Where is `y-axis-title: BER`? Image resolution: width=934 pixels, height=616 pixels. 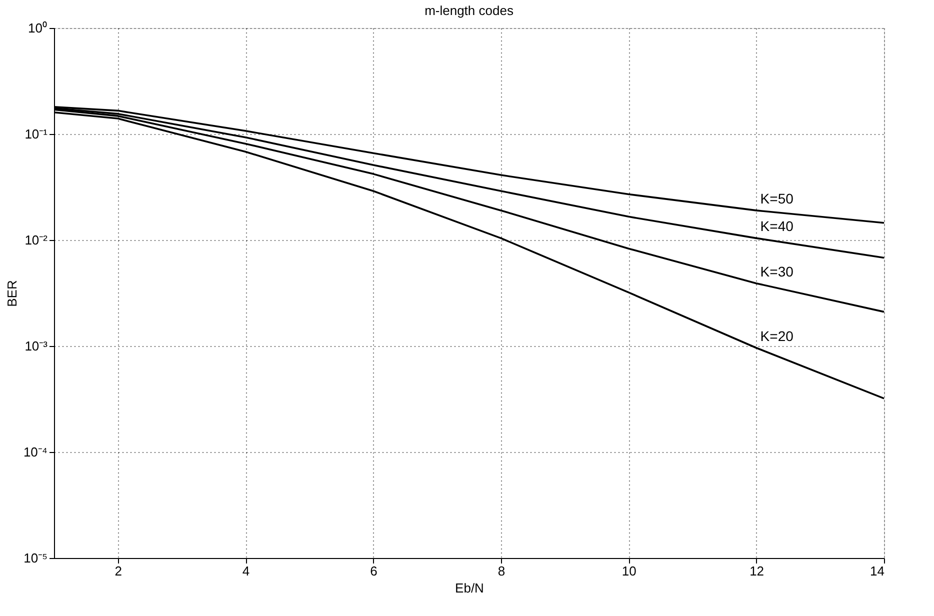
y-axis-title: BER is located at coordinates (12, 293).